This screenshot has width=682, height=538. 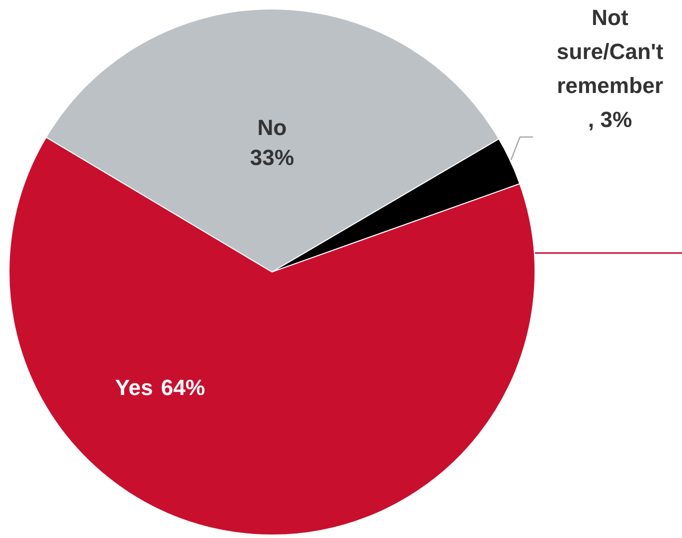 What do you see at coordinates (183, 387) in the screenshot?
I see `data-label: 64%` at bounding box center [183, 387].